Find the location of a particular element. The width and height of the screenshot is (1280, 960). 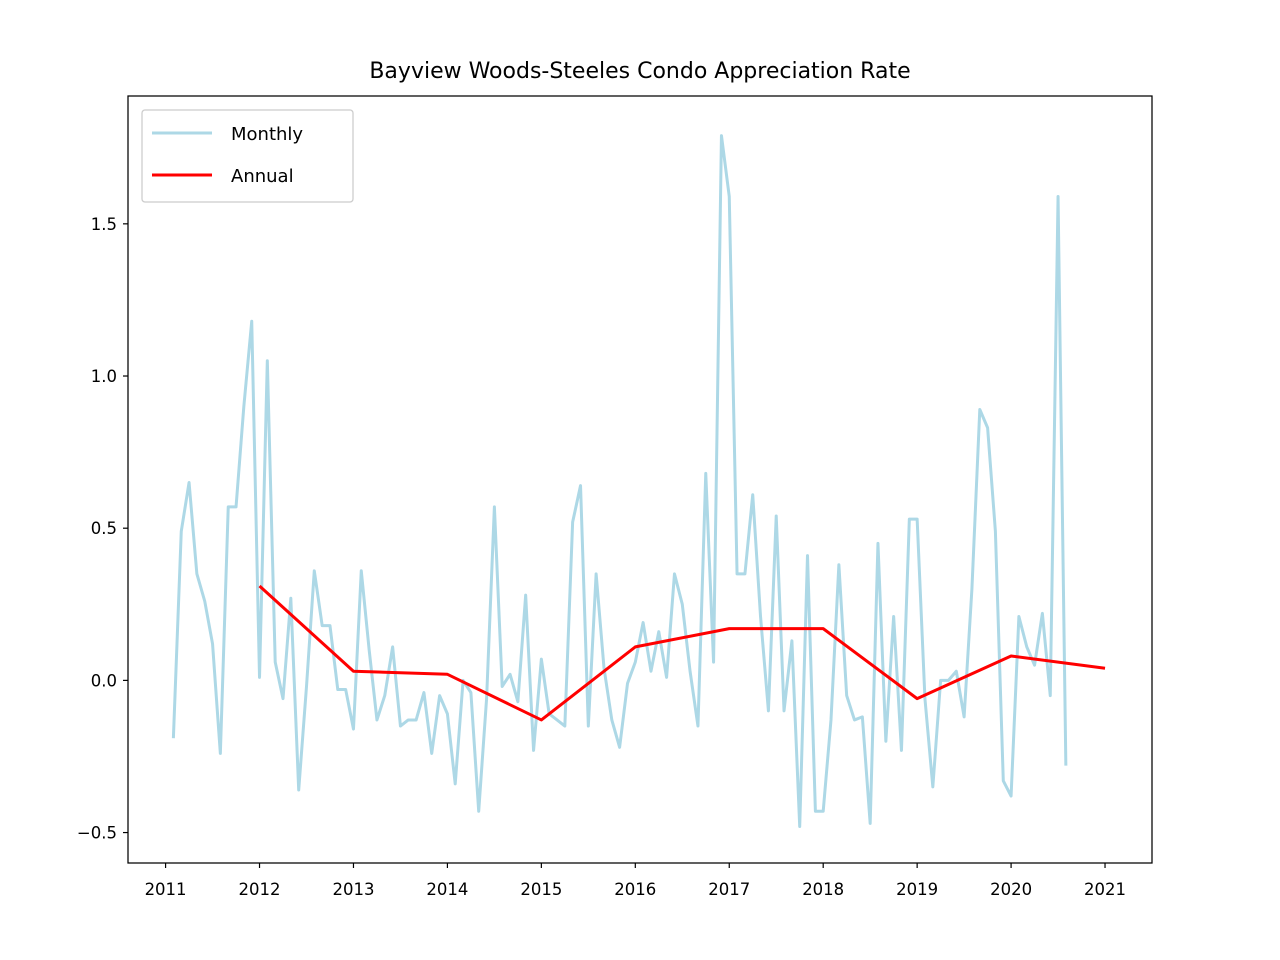

legend: Monthly Annual is located at coordinates (247, 156).